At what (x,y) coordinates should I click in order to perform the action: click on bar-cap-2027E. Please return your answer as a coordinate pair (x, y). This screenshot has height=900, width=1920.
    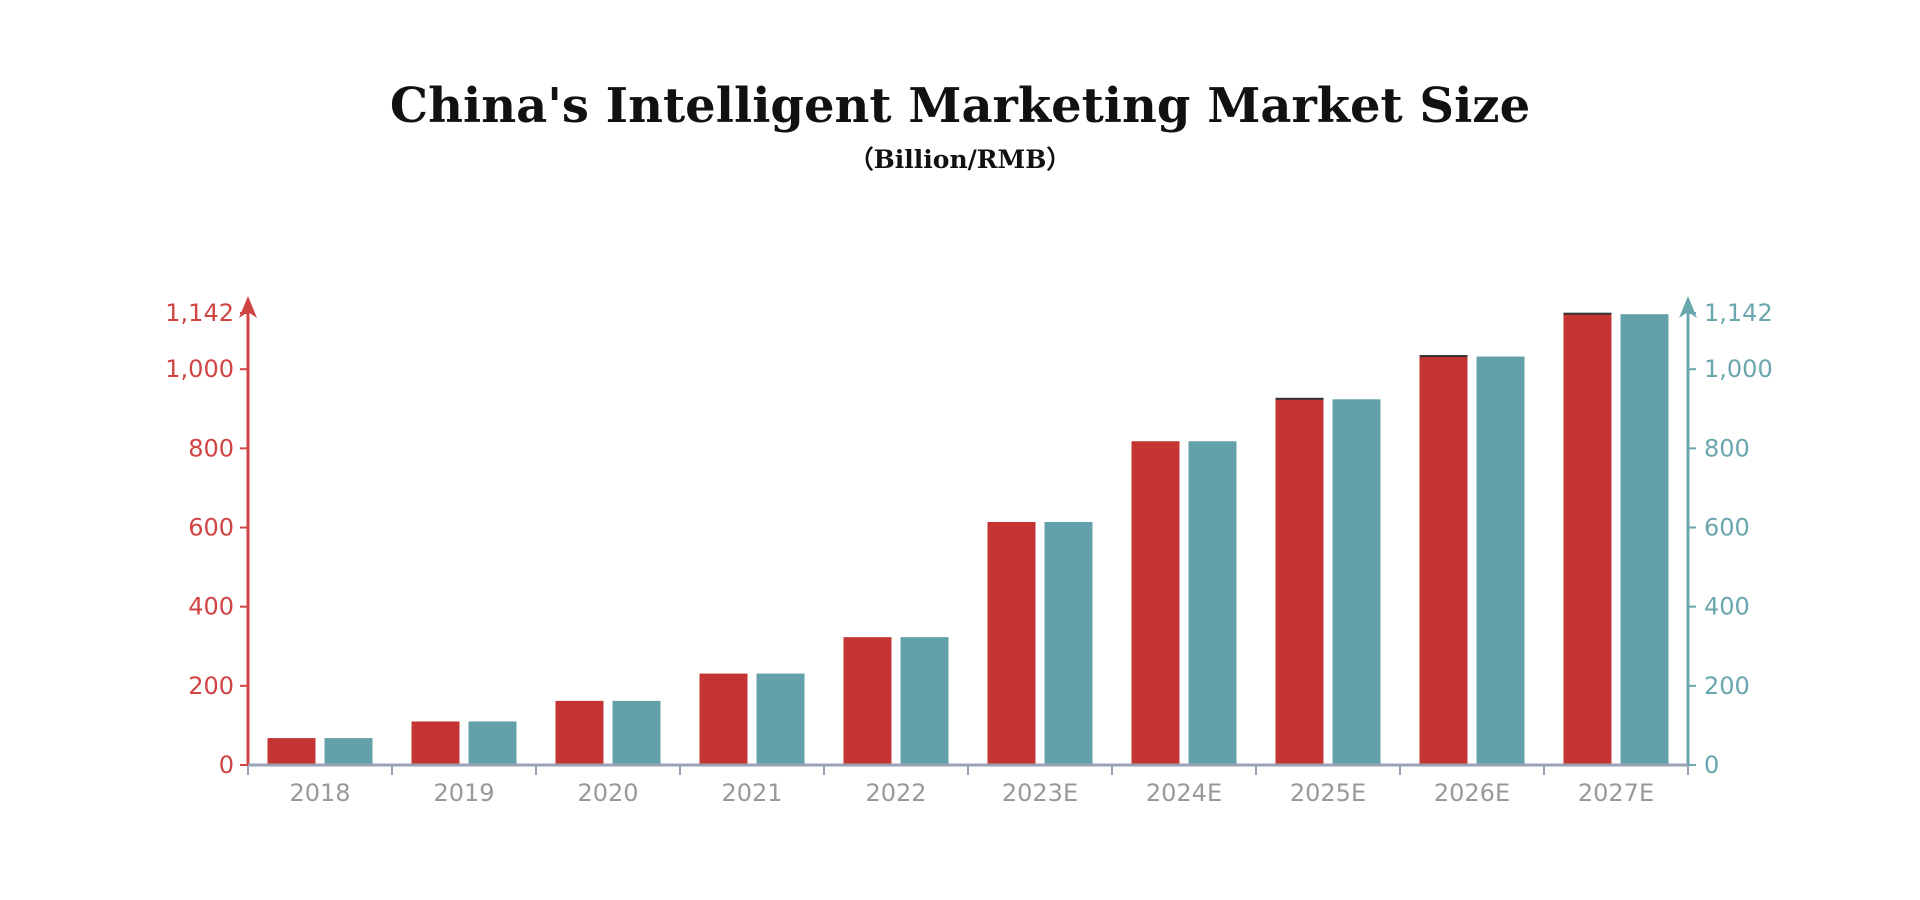
    Looking at the image, I should click on (1587, 313).